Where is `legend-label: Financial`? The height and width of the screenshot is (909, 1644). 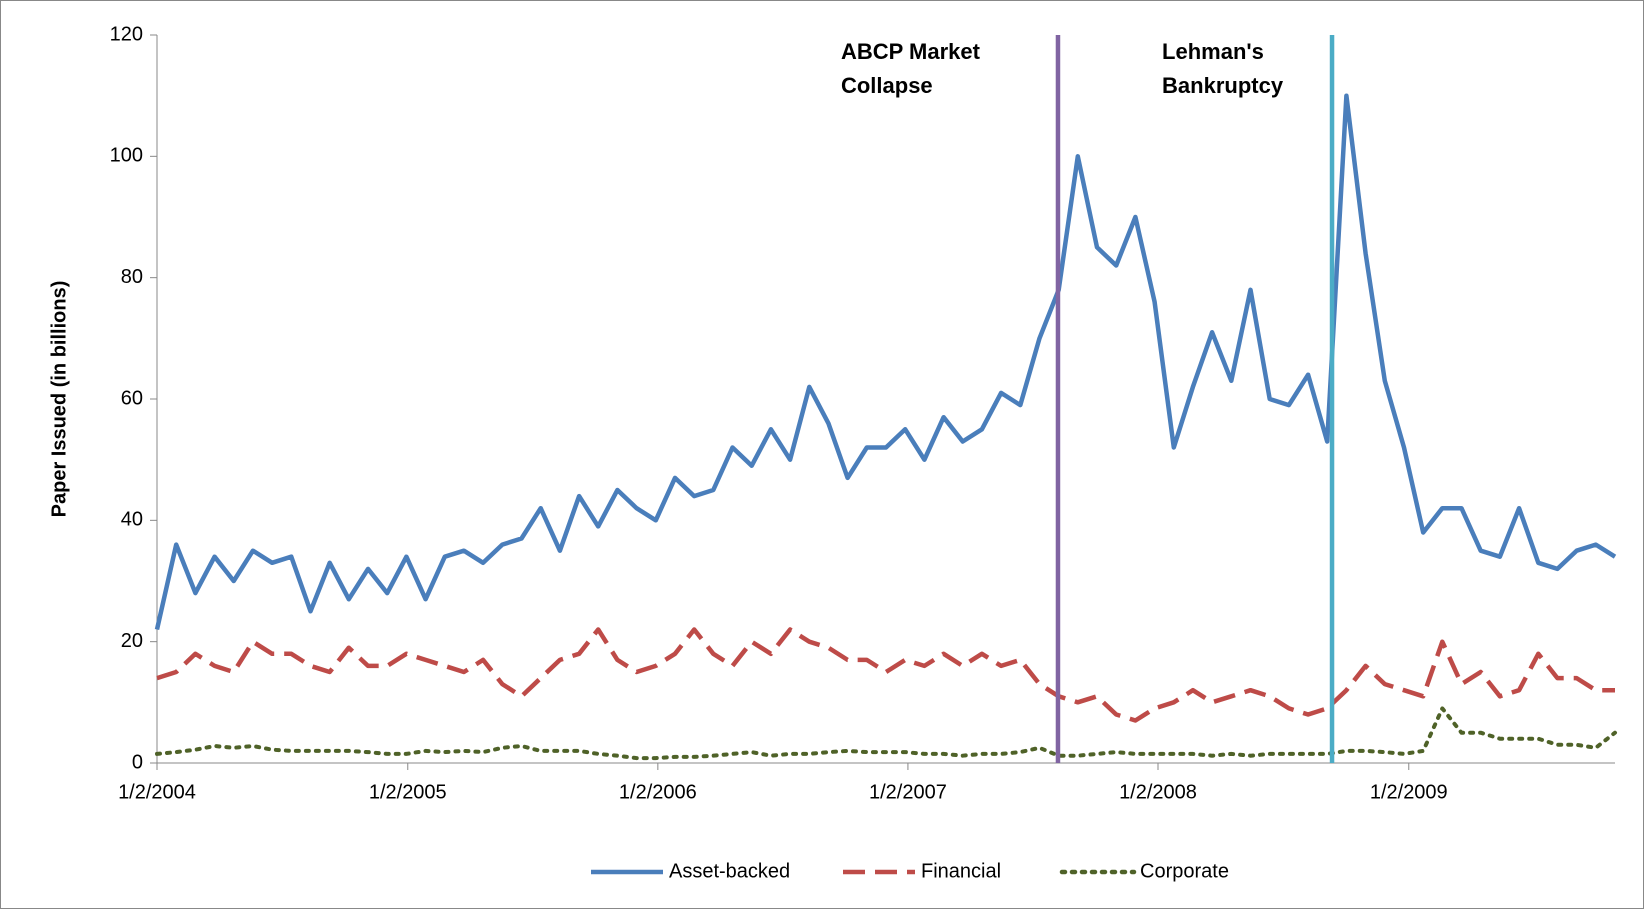 legend-label: Financial is located at coordinates (961, 871).